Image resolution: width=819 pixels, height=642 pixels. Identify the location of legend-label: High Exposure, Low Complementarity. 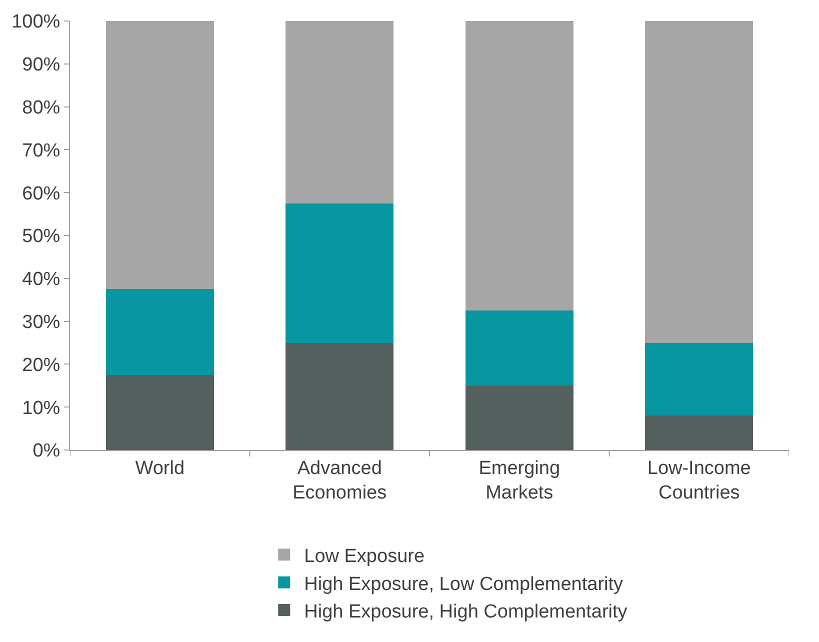
(464, 584).